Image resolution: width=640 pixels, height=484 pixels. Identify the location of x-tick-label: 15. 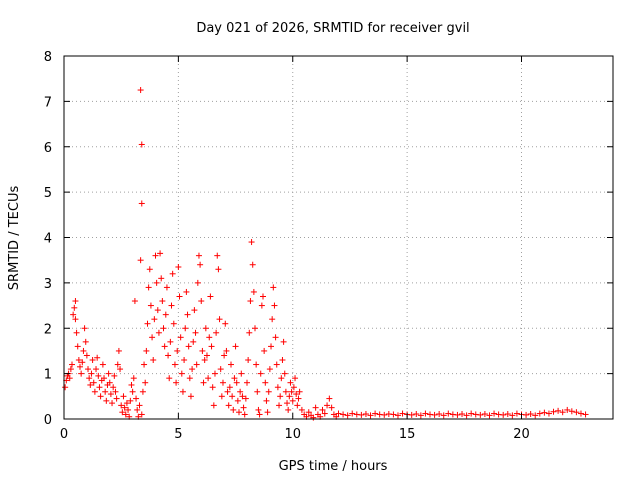
(407, 434).